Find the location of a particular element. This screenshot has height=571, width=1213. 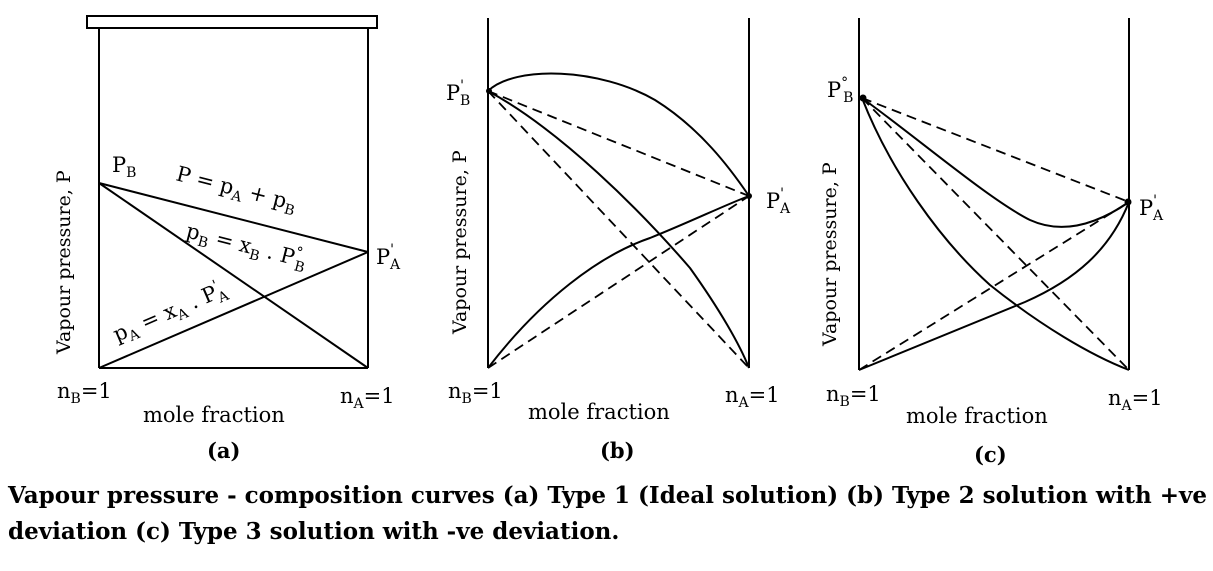

panel-b-x-axis-label: mole fraction is located at coordinates (599, 412).